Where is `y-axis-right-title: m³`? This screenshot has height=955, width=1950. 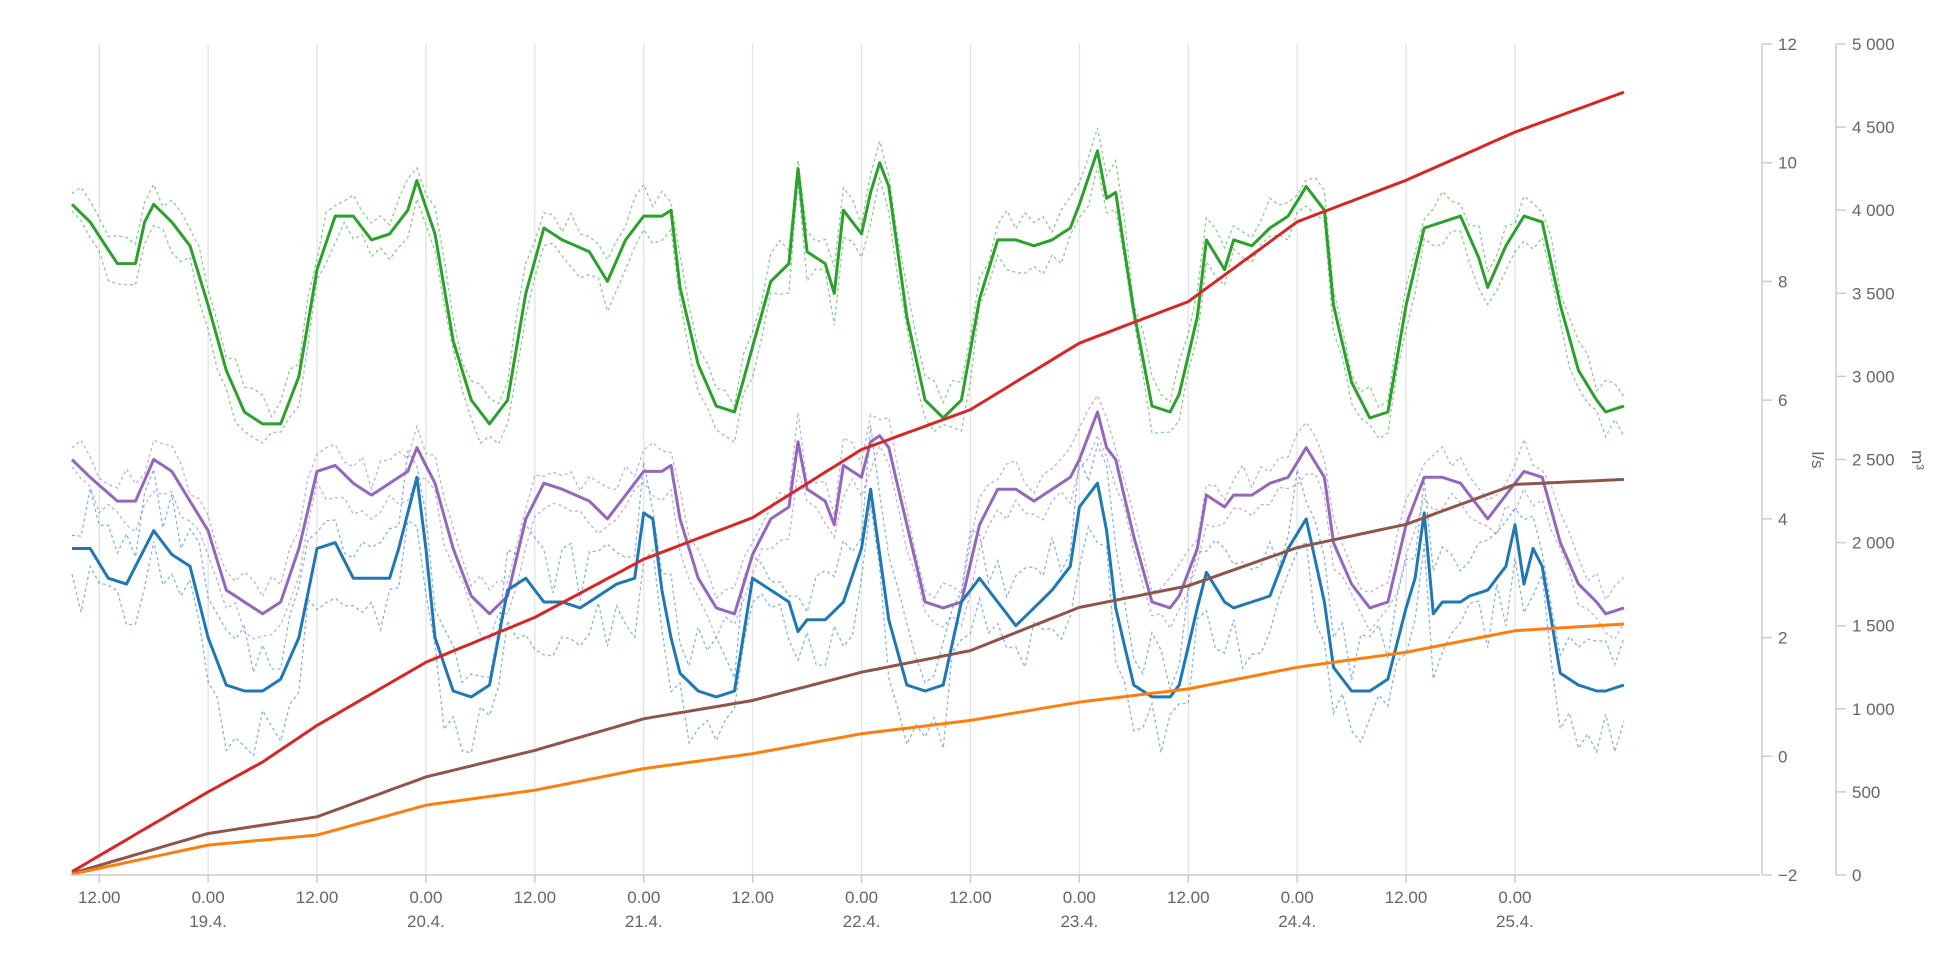 y-axis-right-title: m³ is located at coordinates (1917, 460).